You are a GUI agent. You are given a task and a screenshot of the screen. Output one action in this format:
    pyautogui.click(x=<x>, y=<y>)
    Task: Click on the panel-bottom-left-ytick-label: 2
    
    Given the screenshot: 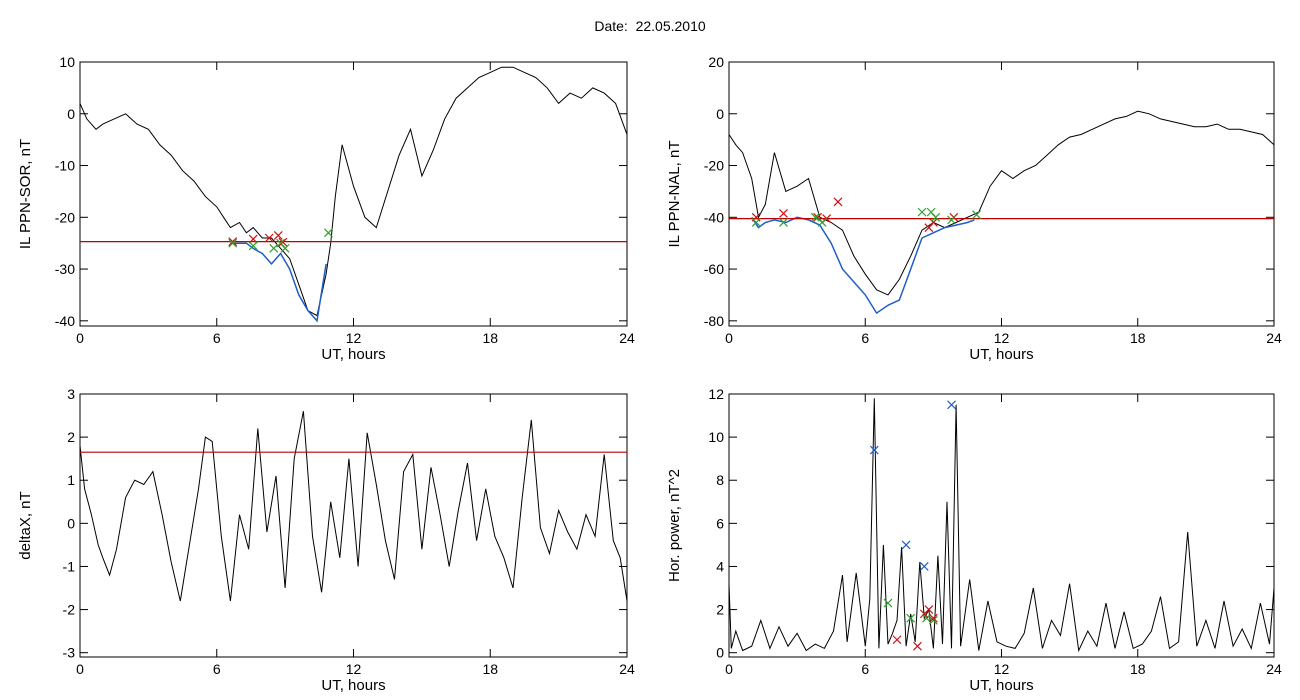 What is the action you would take?
    pyautogui.click(x=71, y=437)
    